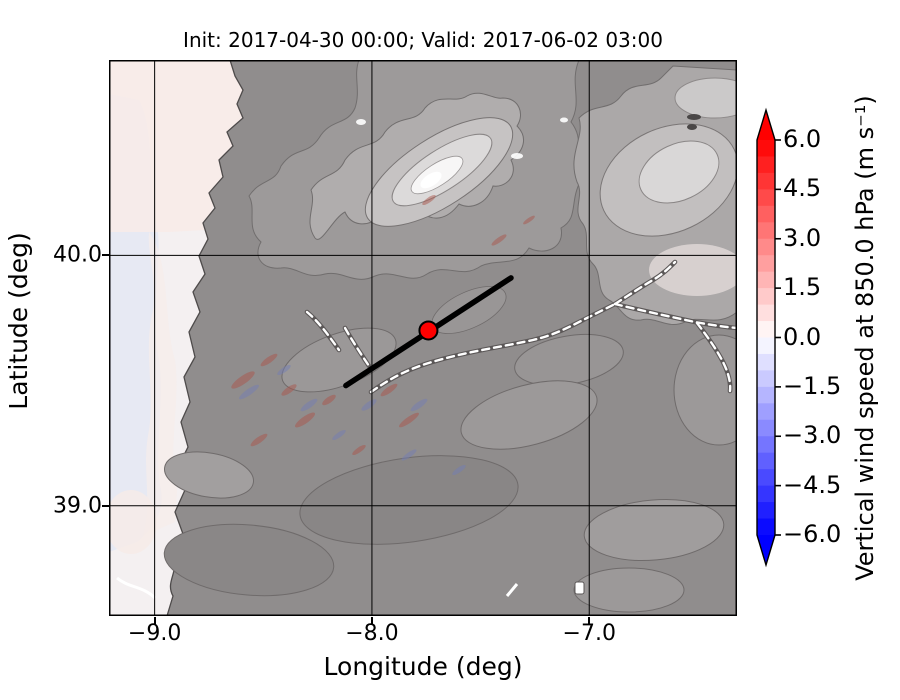 This screenshot has height=700, width=900. I want to click on colorbar-tick-label: −6.0, so click(812, 534).